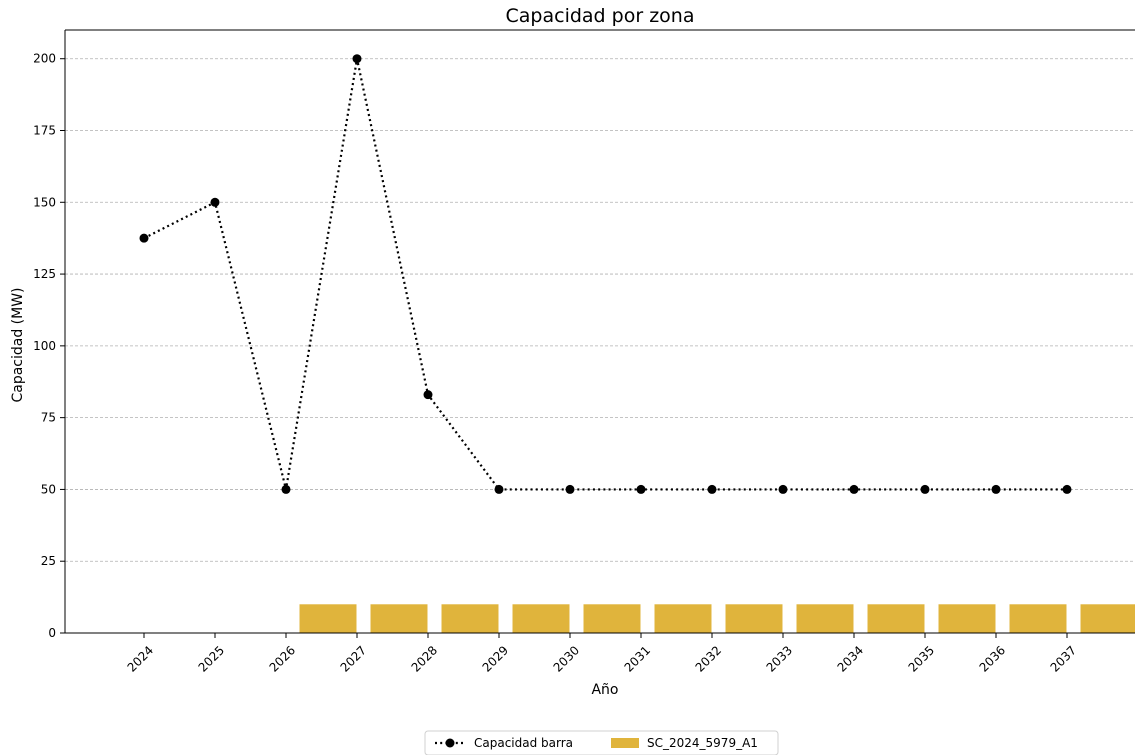 Image resolution: width=1135 pixels, height=755 pixels. Describe the element at coordinates (424, 658) in the screenshot. I see `x-tick-label: 2028` at that location.